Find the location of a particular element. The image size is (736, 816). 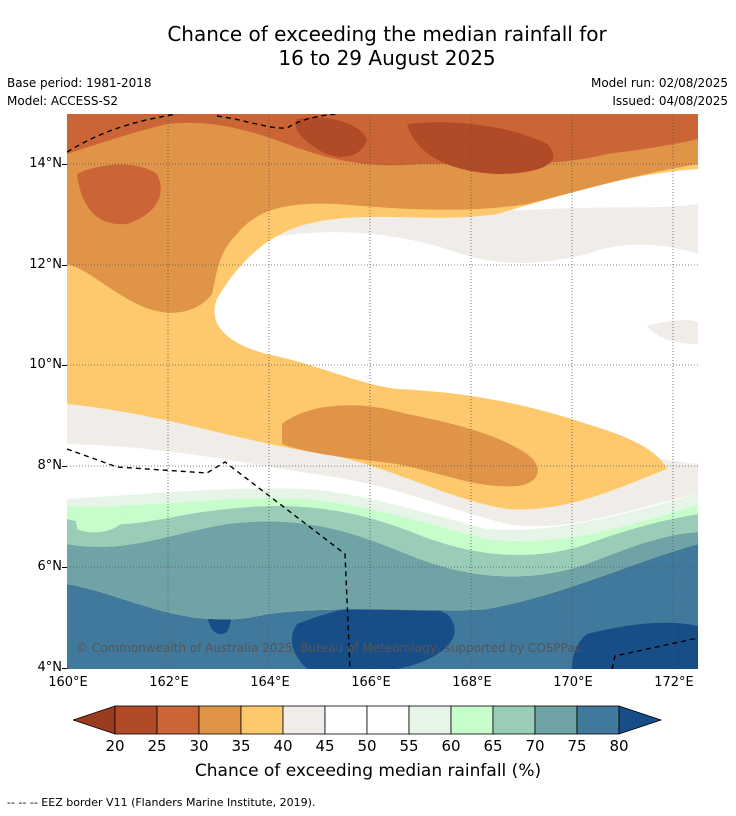

lon-label: 164°E is located at coordinates (270, 682).